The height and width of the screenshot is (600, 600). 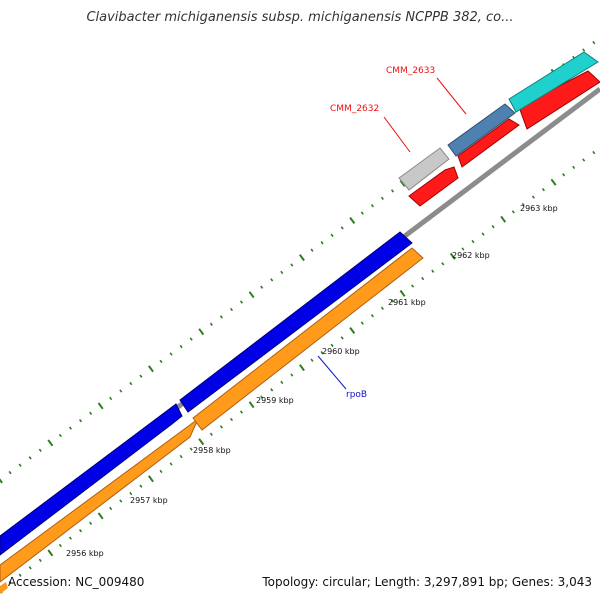 I want to click on gene-forward-cyan, so click(x=553, y=82).